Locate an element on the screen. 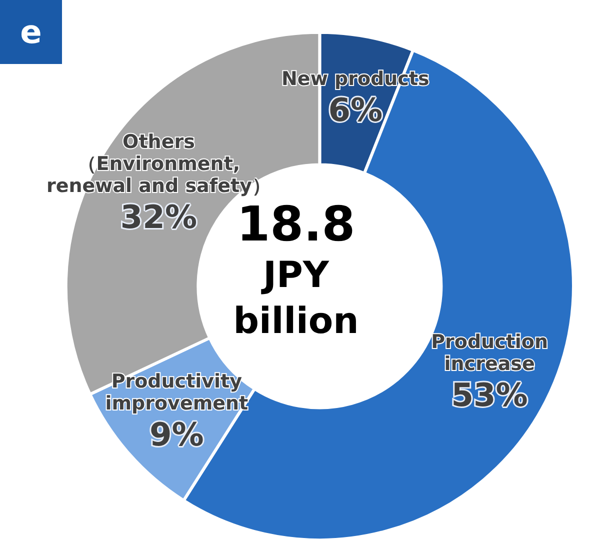 The image size is (592, 540). data-label: 9% is located at coordinates (177, 434).